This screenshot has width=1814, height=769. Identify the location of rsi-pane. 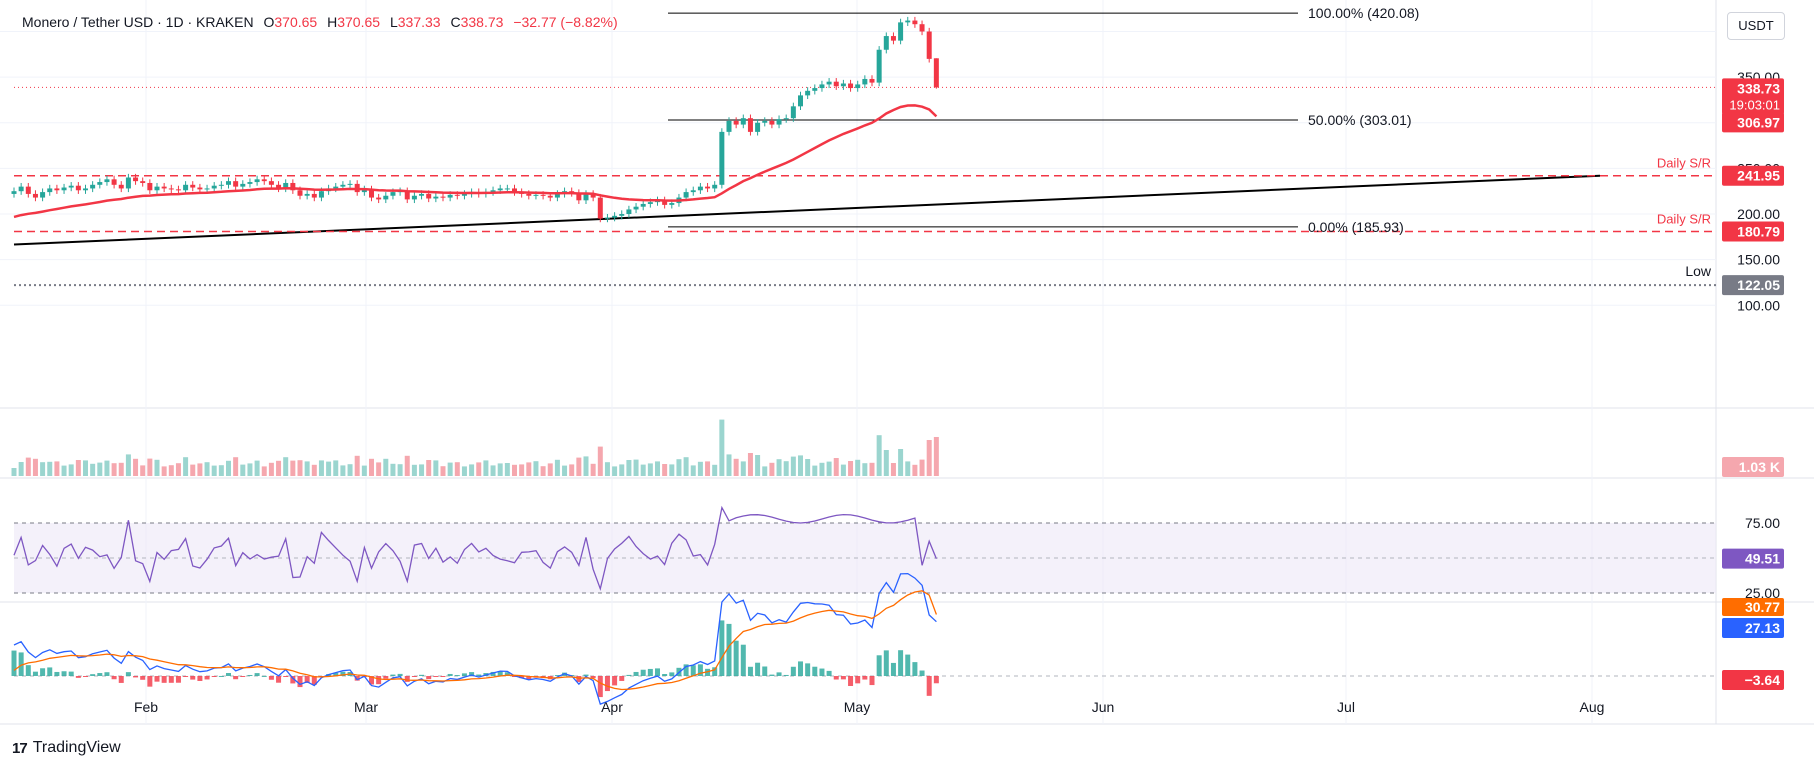
(864, 549).